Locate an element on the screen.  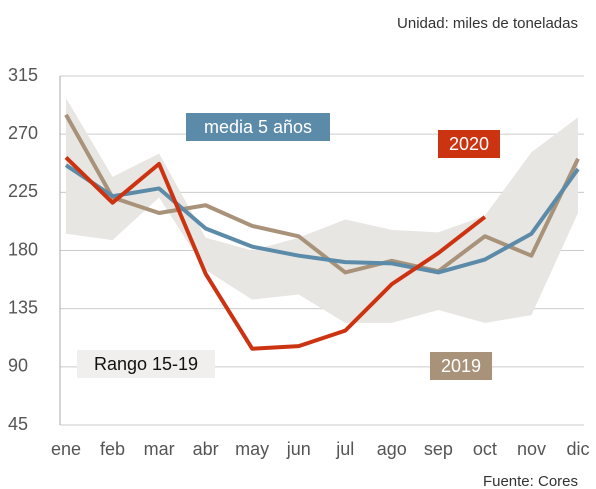
series-label: 2020 is located at coordinates (469, 144).